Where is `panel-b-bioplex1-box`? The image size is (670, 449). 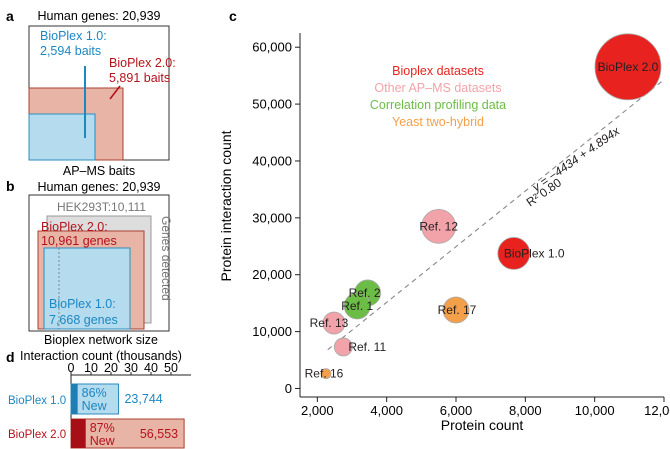
panel-b-bioplex1-box is located at coordinates (87, 288).